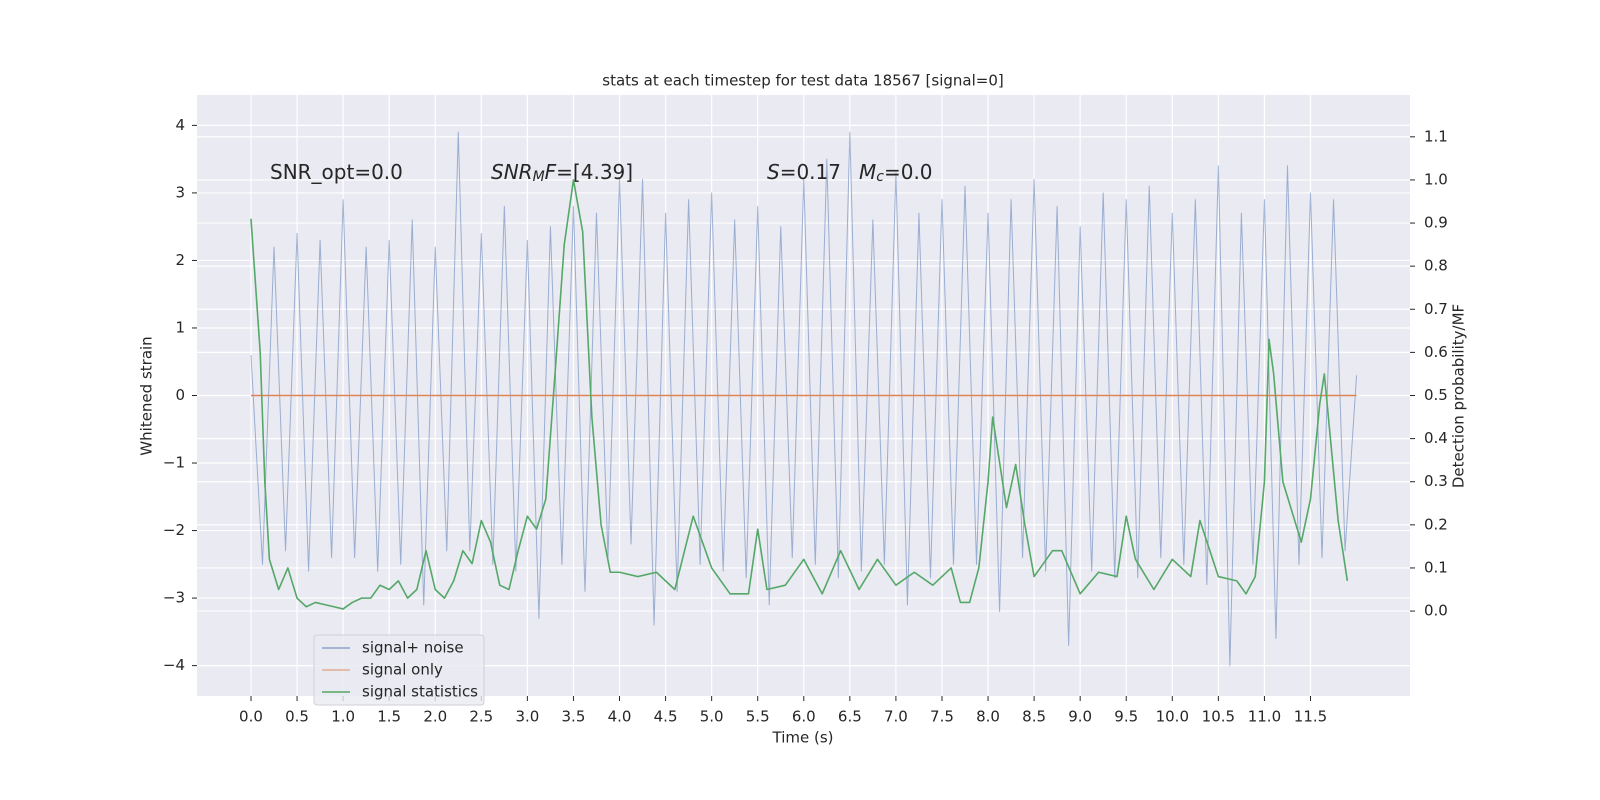 This screenshot has height=800, width=1600. I want to click on annotation: SNRMF=[4.39], so click(562, 173).